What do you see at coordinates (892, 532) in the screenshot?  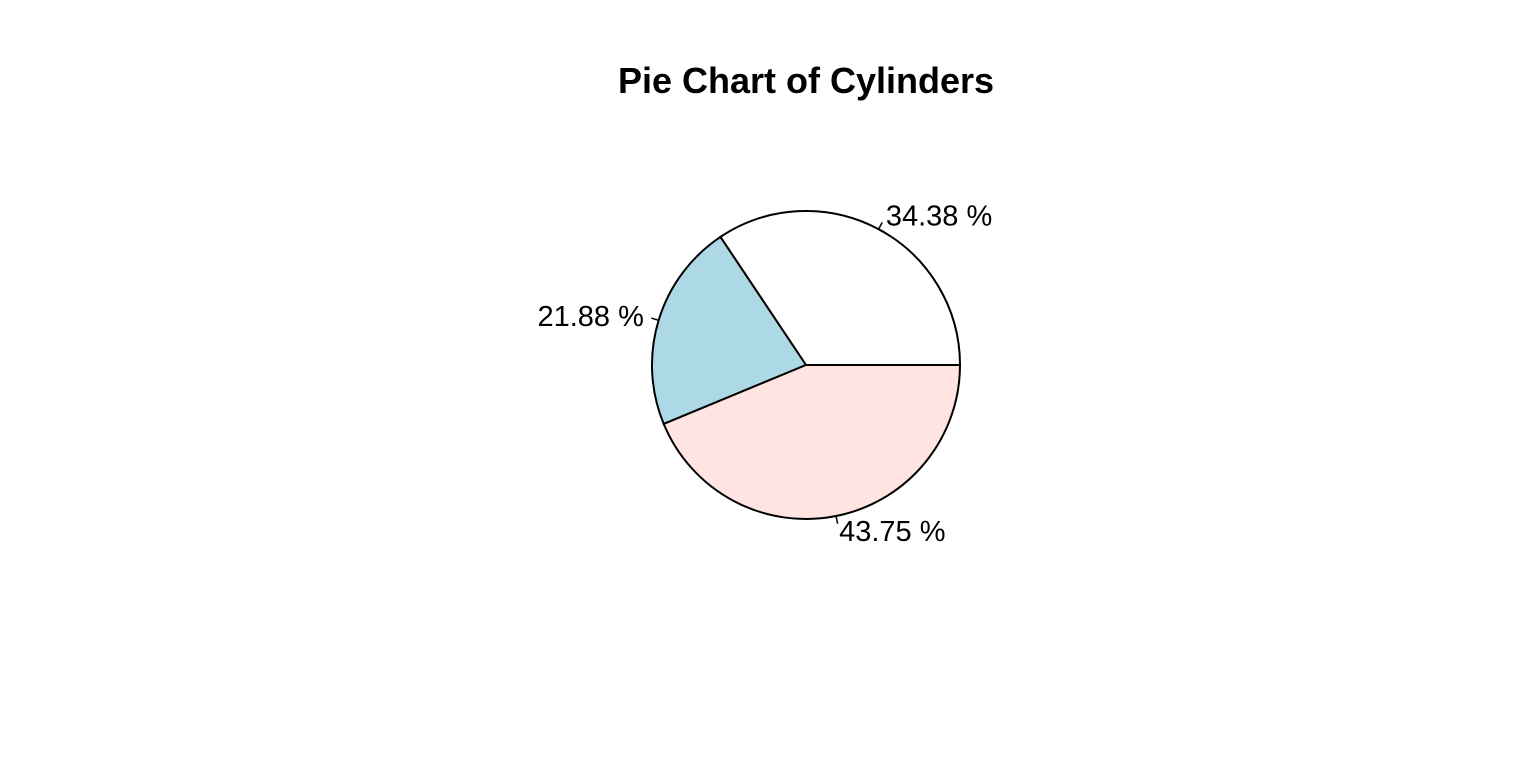 I see `pie-slice-label: 43.75 %` at bounding box center [892, 532].